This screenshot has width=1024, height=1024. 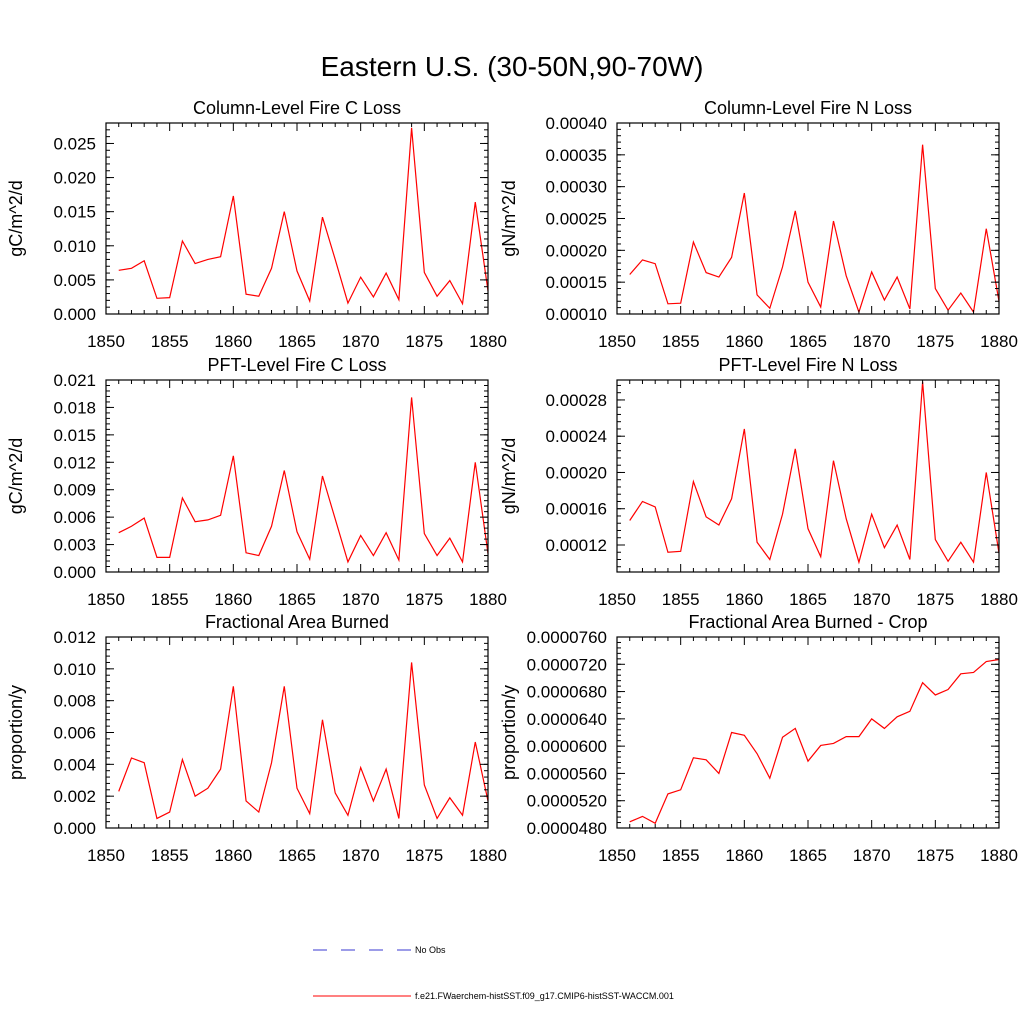 I want to click on y-tick-label: 0.00015, so click(x=576, y=282).